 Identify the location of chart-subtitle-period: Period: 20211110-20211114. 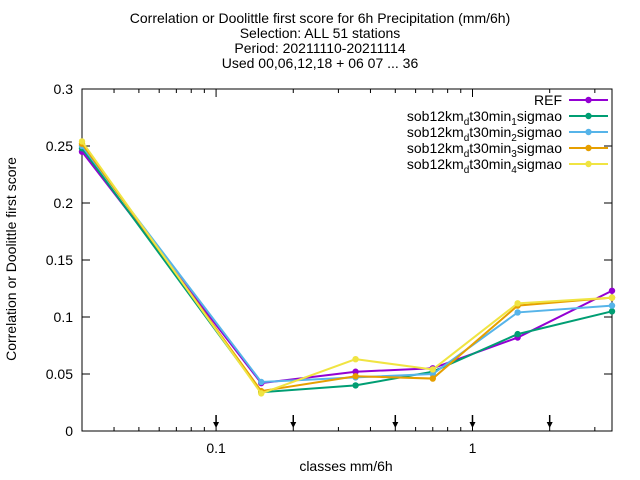
(320, 48).